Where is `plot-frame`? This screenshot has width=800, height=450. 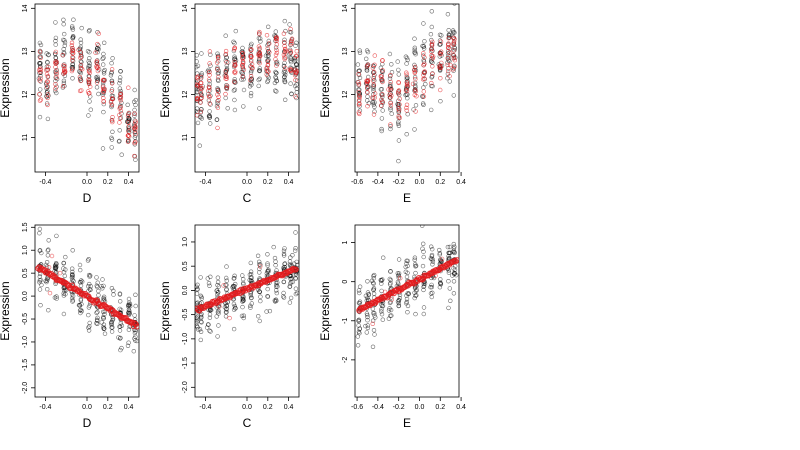
plot-frame is located at coordinates (407, 311).